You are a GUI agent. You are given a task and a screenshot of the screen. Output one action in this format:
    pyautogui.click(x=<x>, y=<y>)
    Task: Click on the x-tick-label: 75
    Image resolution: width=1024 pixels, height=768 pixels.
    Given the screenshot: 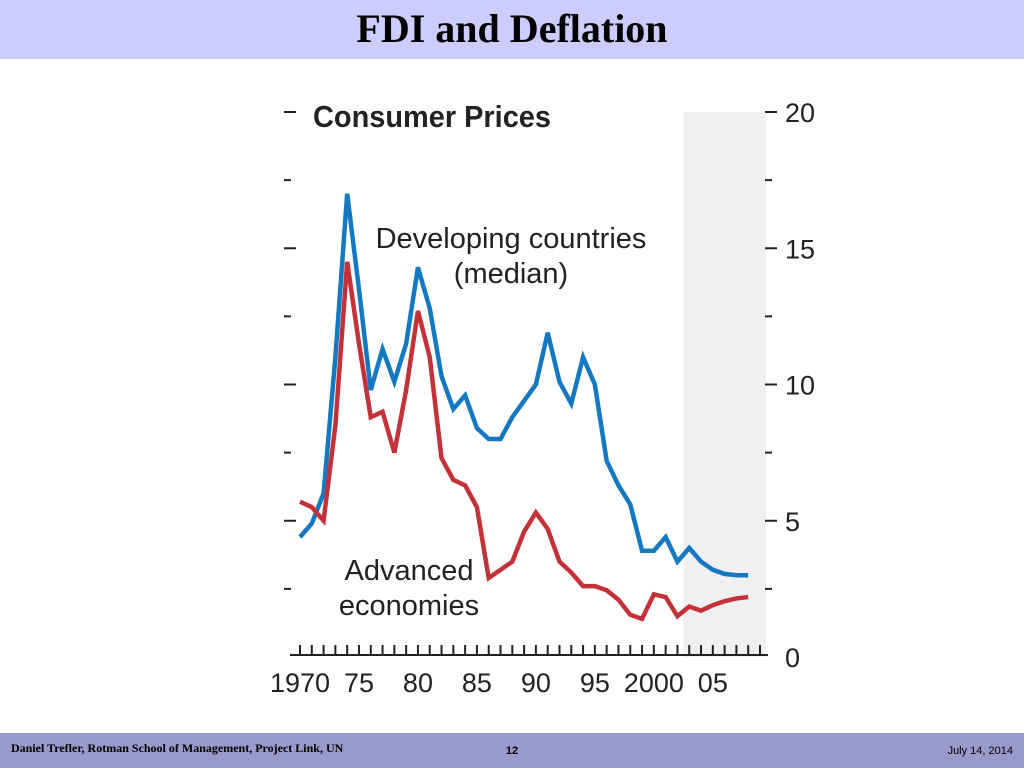 What is the action you would take?
    pyautogui.click(x=359, y=683)
    